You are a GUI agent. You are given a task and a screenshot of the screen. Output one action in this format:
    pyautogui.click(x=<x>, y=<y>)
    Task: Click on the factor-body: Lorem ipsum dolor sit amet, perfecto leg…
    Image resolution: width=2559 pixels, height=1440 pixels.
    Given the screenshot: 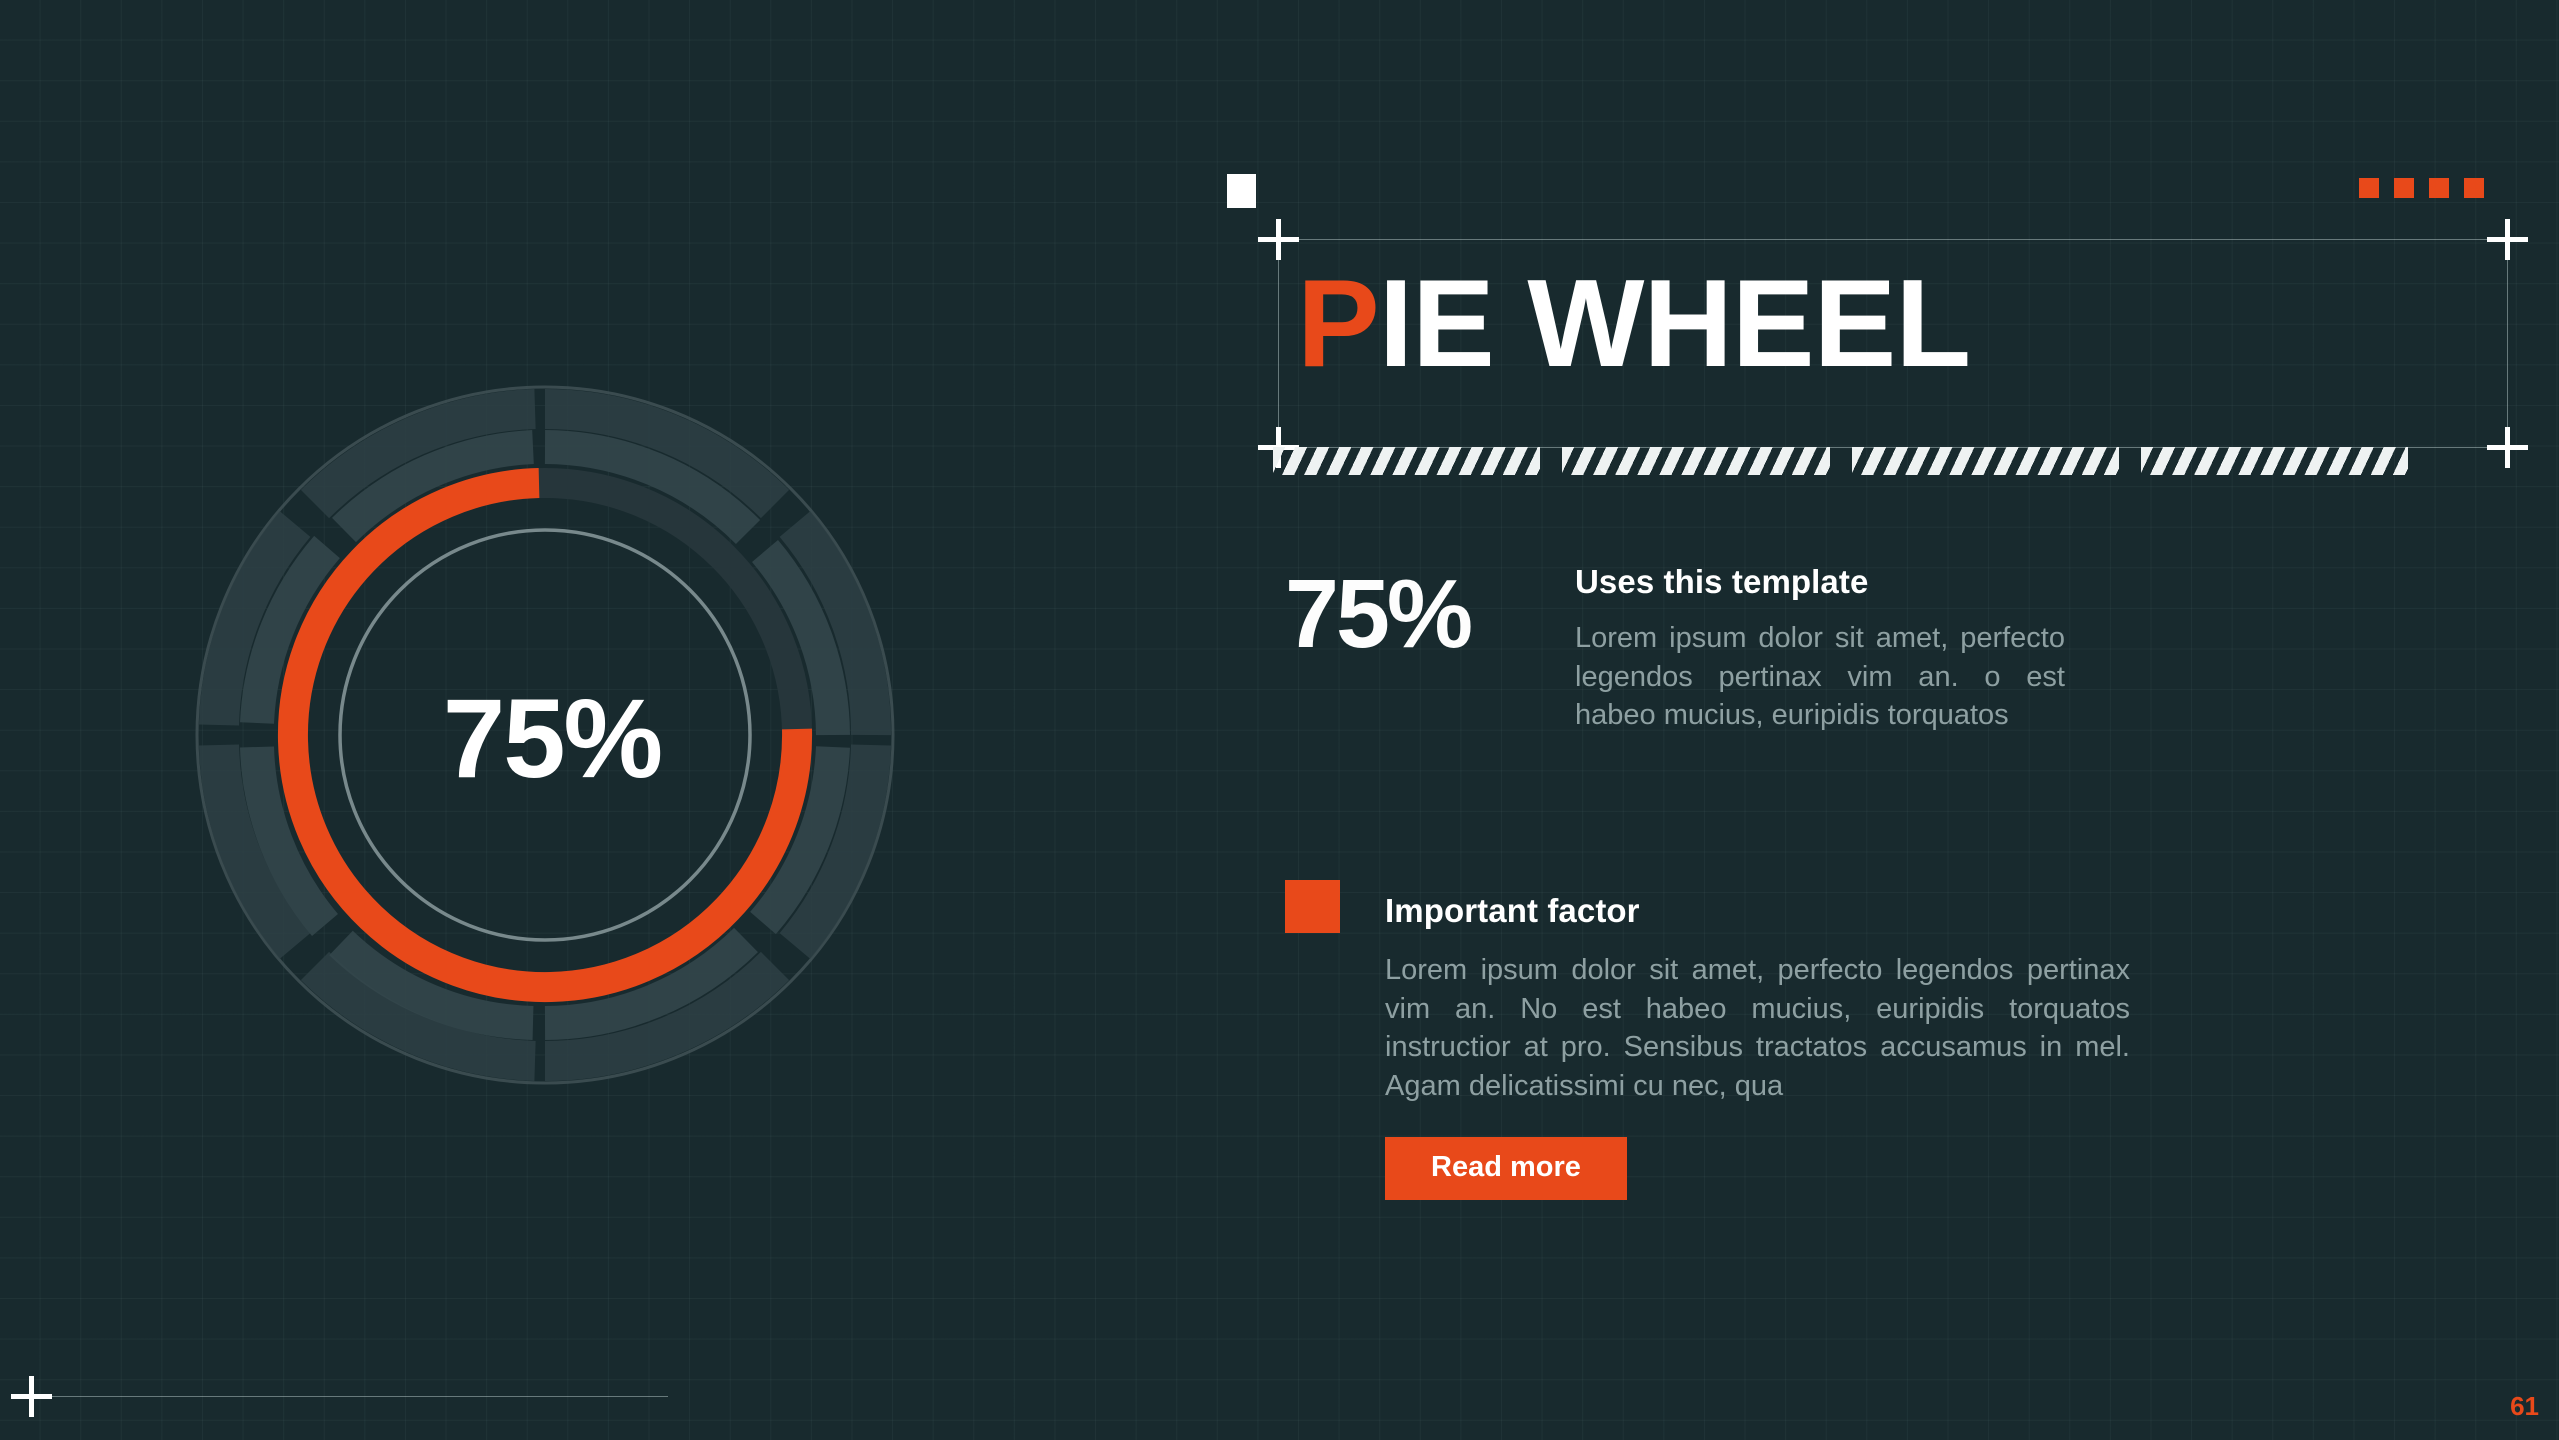 What is the action you would take?
    pyautogui.click(x=1757, y=1028)
    